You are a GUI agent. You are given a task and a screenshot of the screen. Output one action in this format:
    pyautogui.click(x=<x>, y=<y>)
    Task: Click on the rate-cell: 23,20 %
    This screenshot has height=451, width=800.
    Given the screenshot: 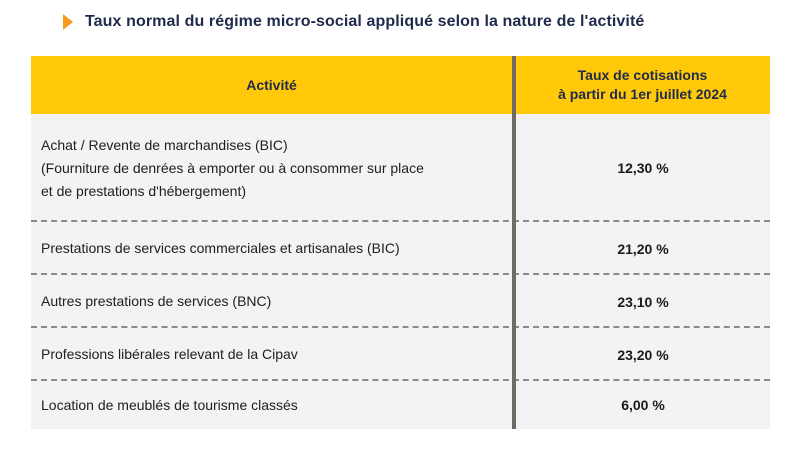 What is the action you would take?
    pyautogui.click(x=643, y=354)
    